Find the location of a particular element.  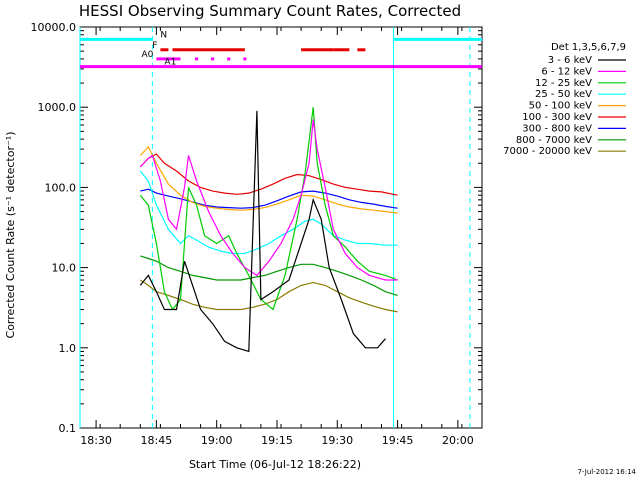

legend-entry-label: 300 - 800 keV is located at coordinates (557, 128).